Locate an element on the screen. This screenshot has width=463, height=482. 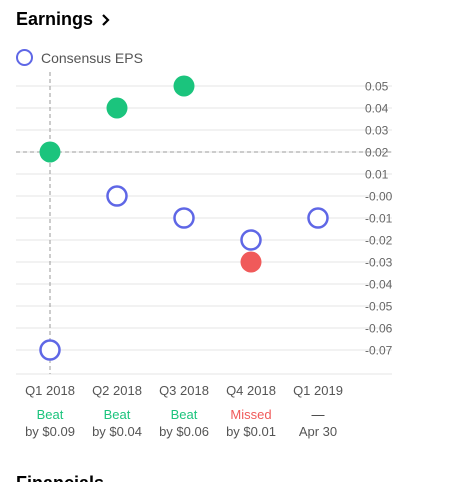
y-tick-label: 0.03 is located at coordinates (377, 131).